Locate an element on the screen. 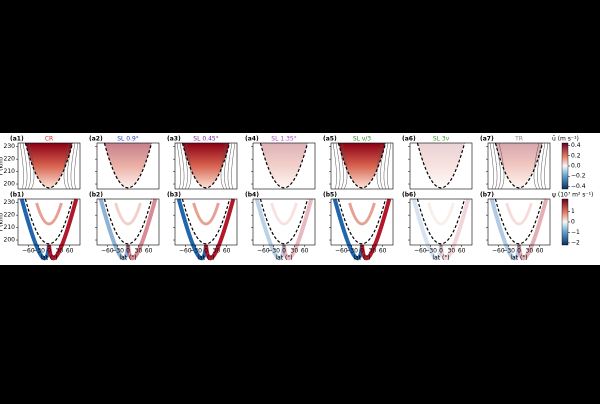 The image size is (600, 404). panel: (a6) SL 3ν is located at coordinates (437, 163).